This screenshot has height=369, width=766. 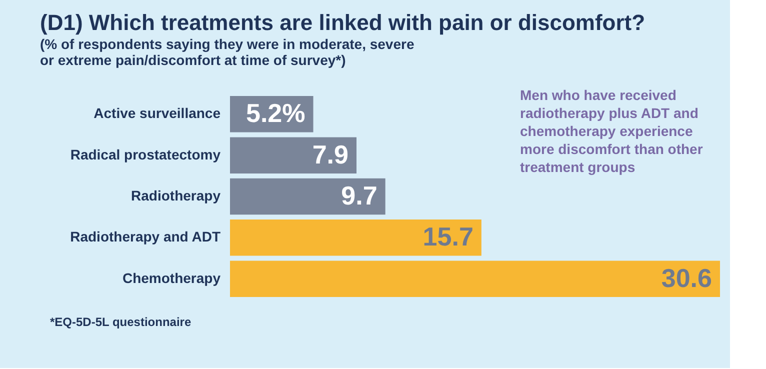 I want to click on y-tick-label: Radiotherapy and ADT, so click(x=145, y=236).